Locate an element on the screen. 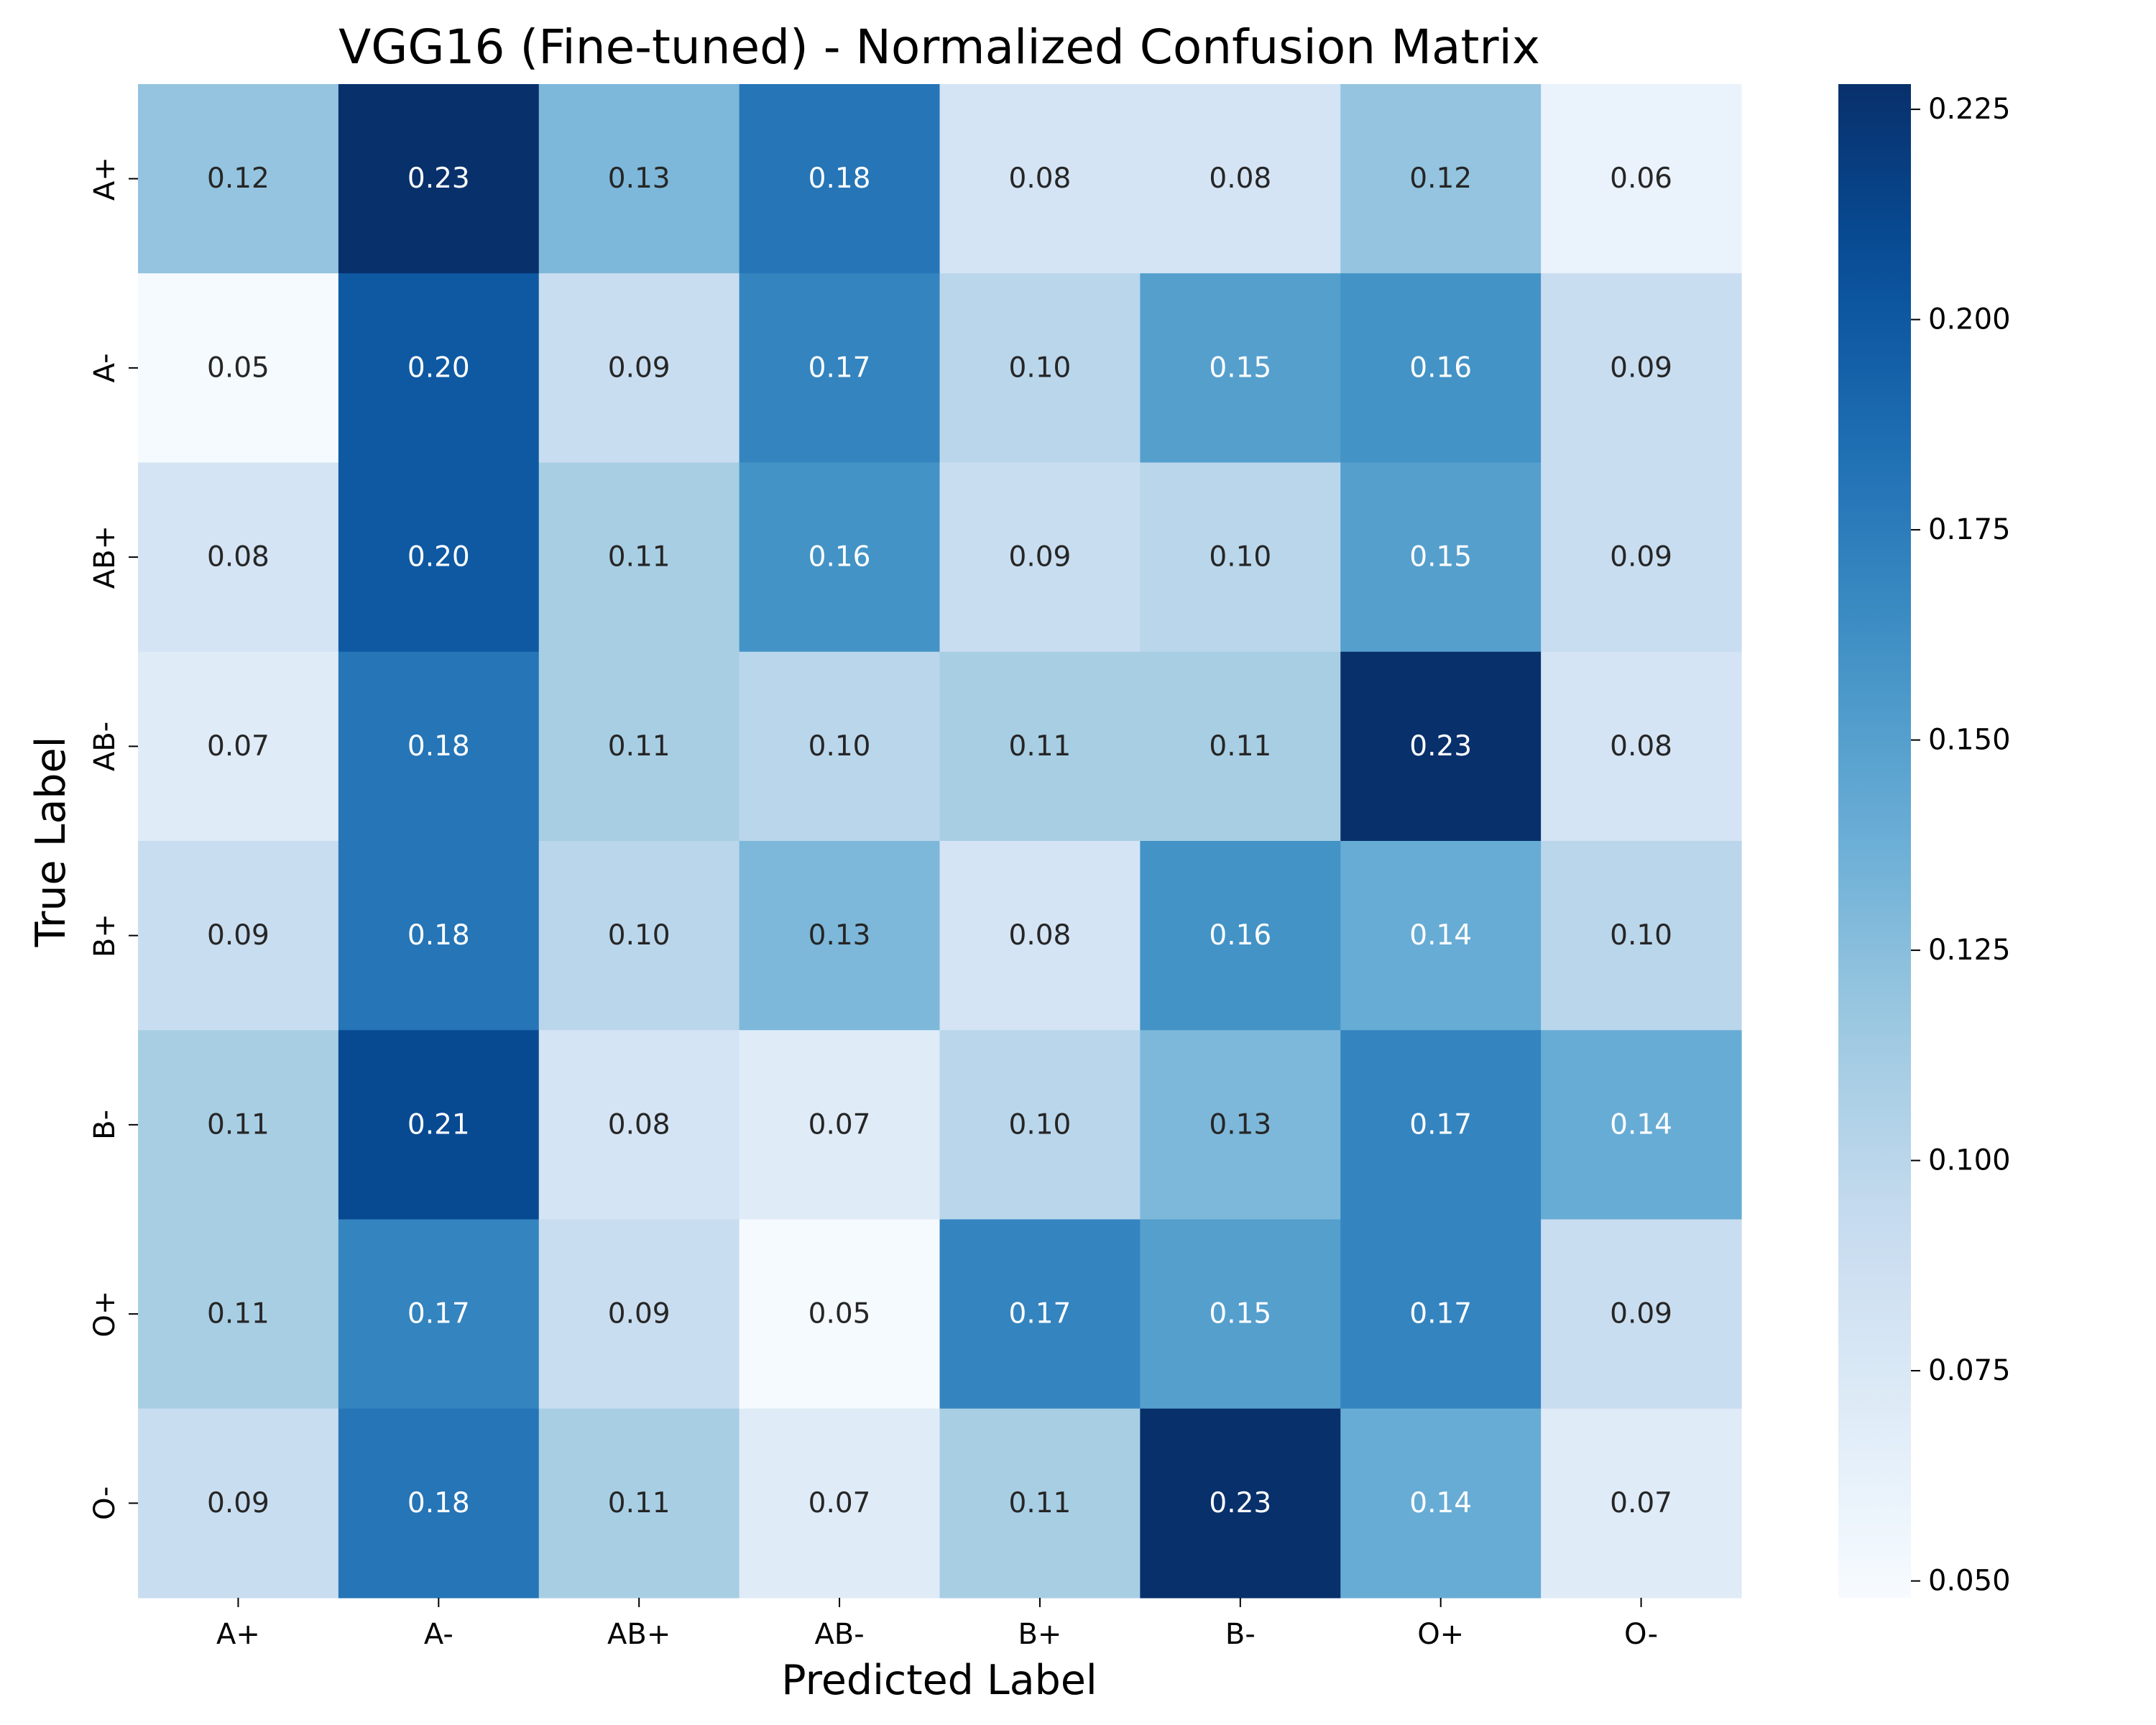 The image size is (2156, 1725). y-axis-title: True Label is located at coordinates (51, 842).